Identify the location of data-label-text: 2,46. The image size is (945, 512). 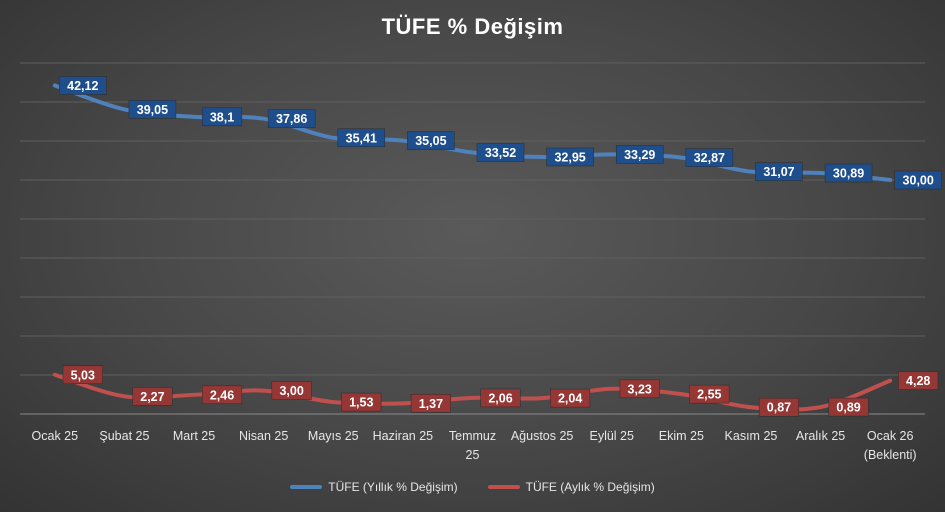
(222, 395).